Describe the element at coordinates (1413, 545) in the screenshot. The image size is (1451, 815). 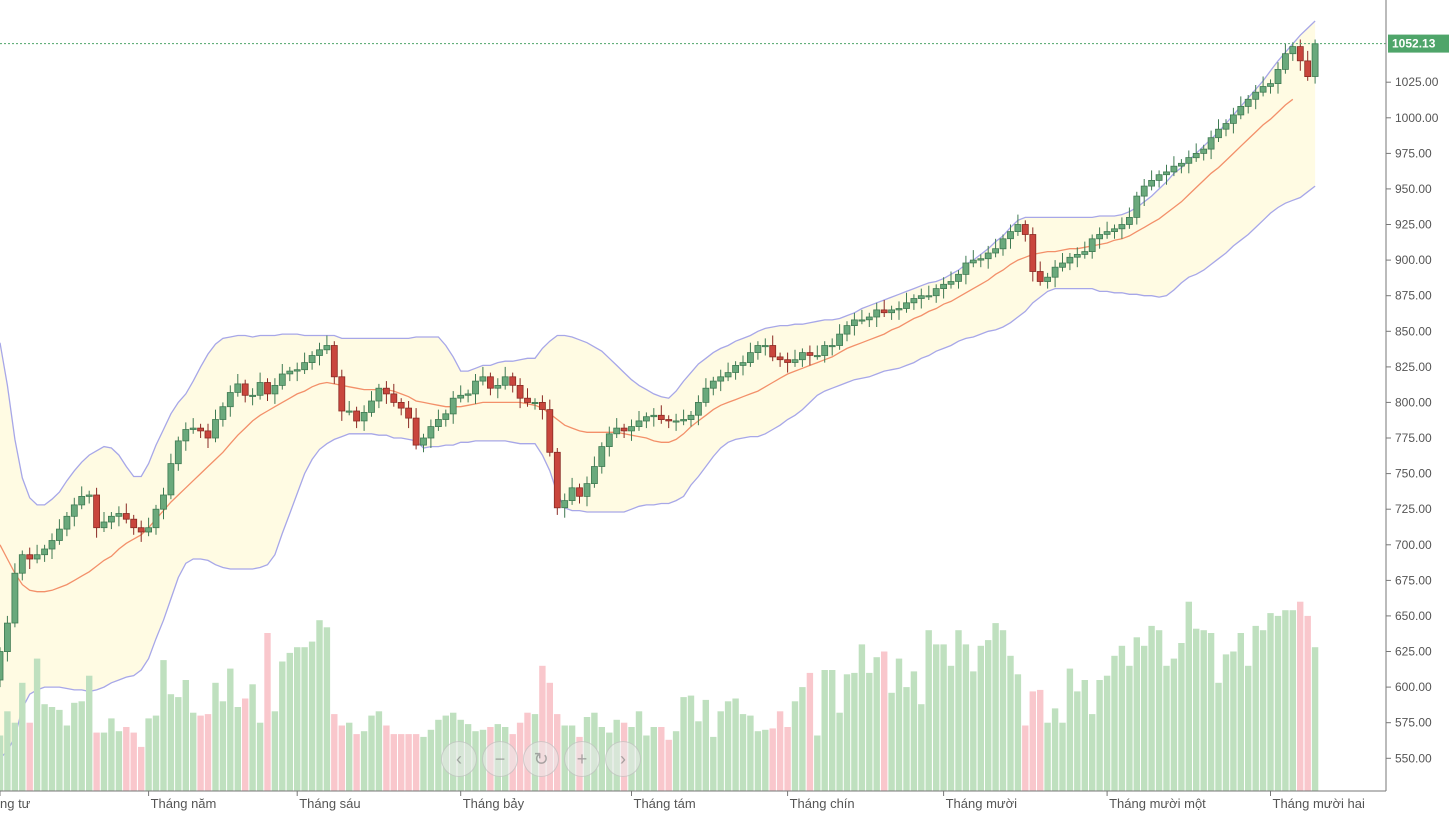
I see `y-tick-label: 700.00` at that location.